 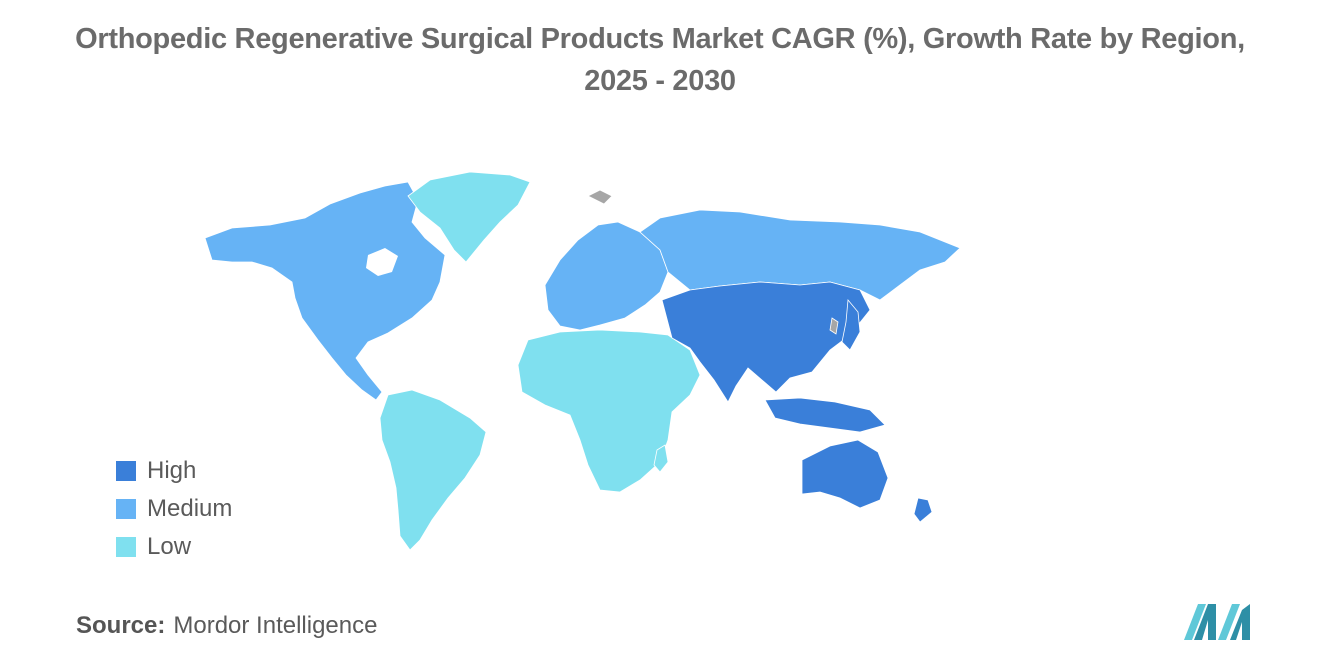 I want to click on legend-item-low: Low, so click(x=174, y=547).